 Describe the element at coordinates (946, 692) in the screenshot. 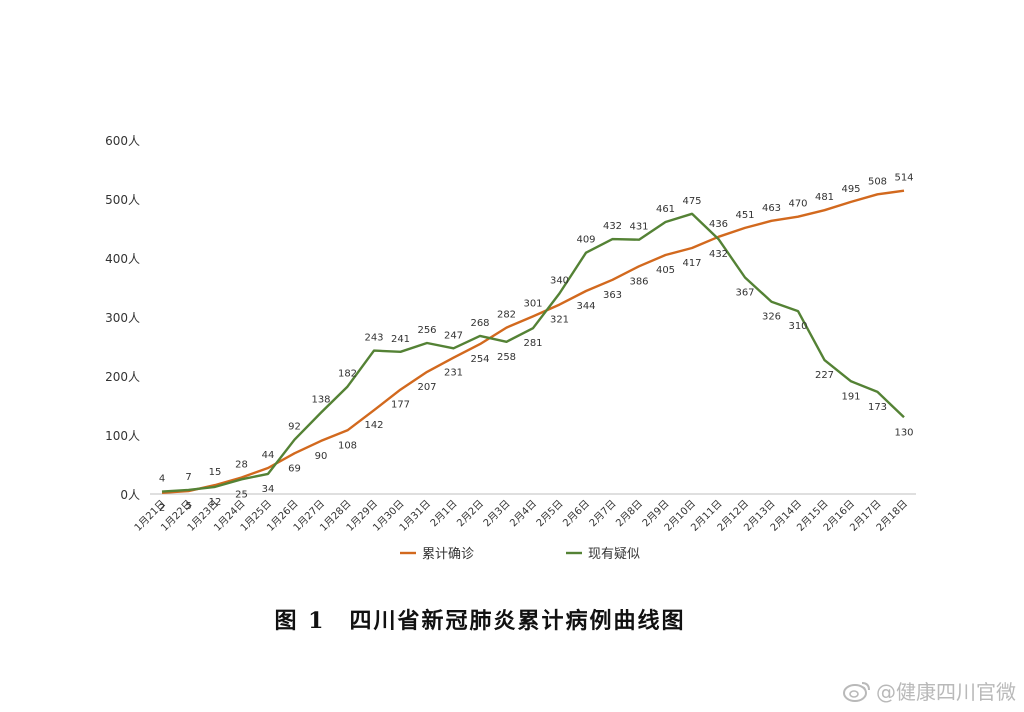

I see `watermark-text: @健康四川官微` at that location.